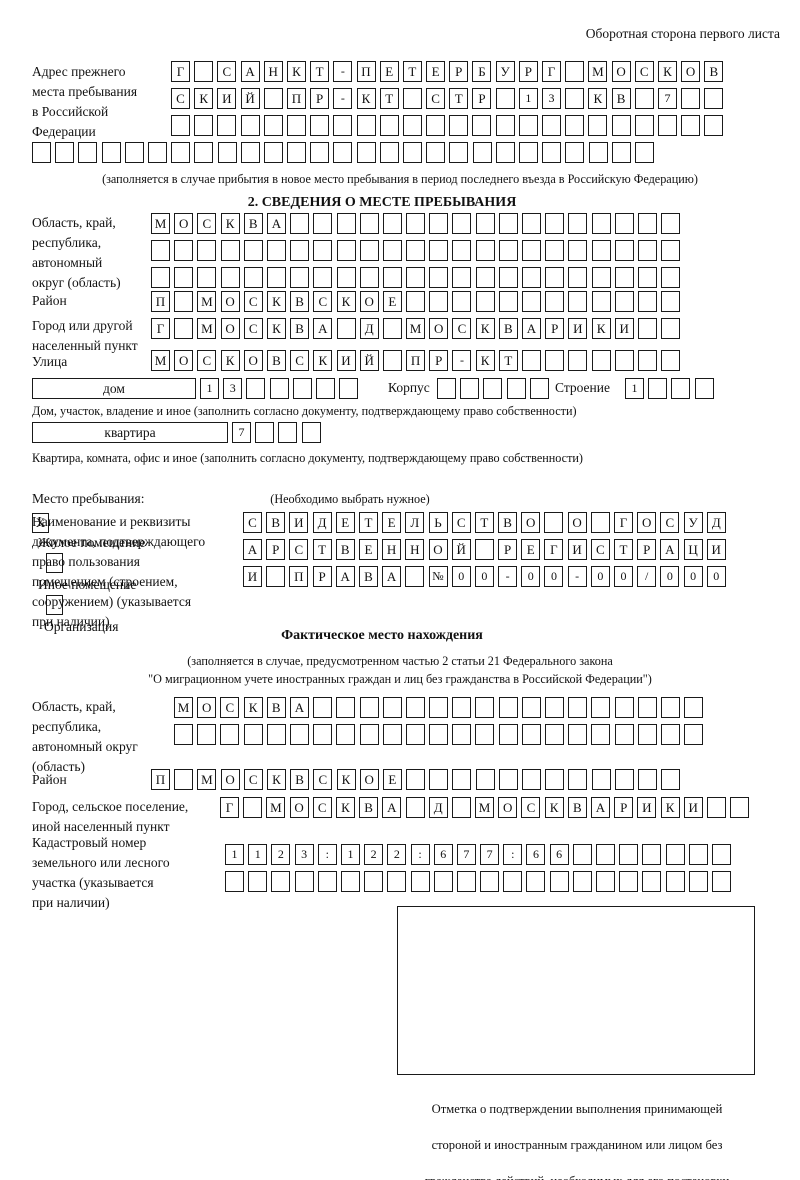 The width and height of the screenshot is (800, 1180). Describe the element at coordinates (536, 854) in the screenshot. I see `char-cell: 6` at that location.